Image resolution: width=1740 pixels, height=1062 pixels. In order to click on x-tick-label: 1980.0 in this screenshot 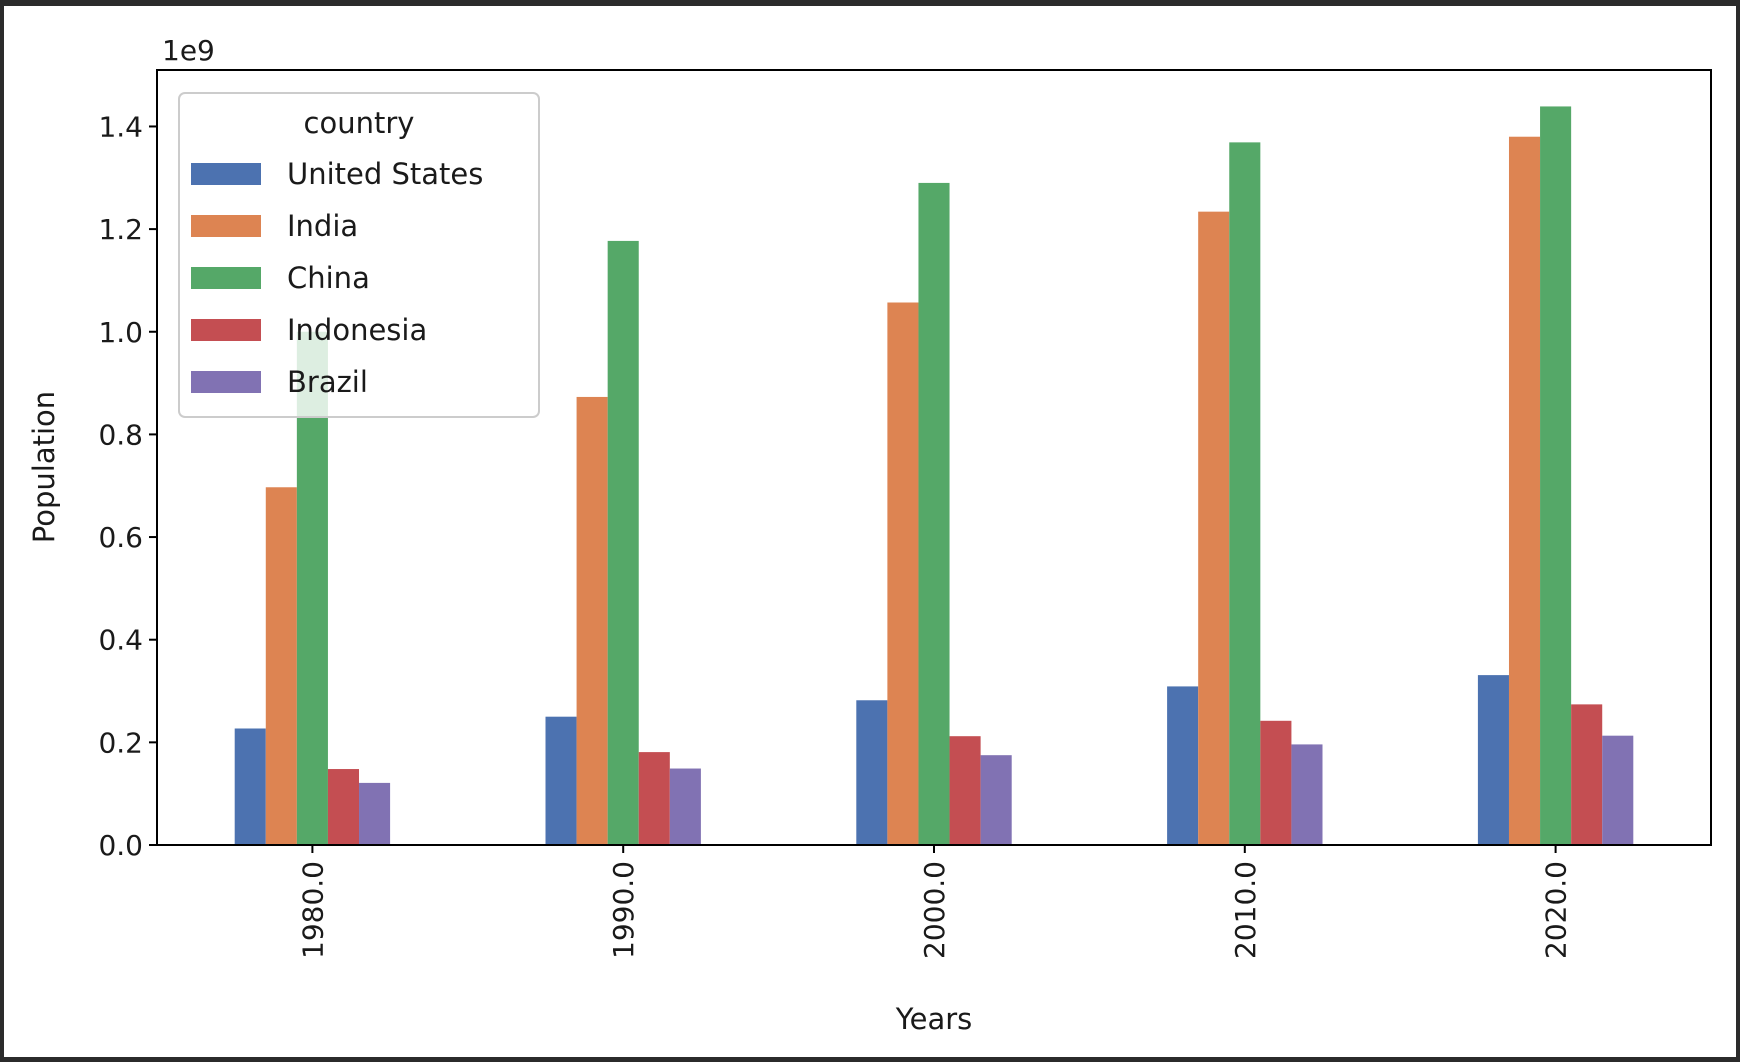, I will do `click(312, 910)`.